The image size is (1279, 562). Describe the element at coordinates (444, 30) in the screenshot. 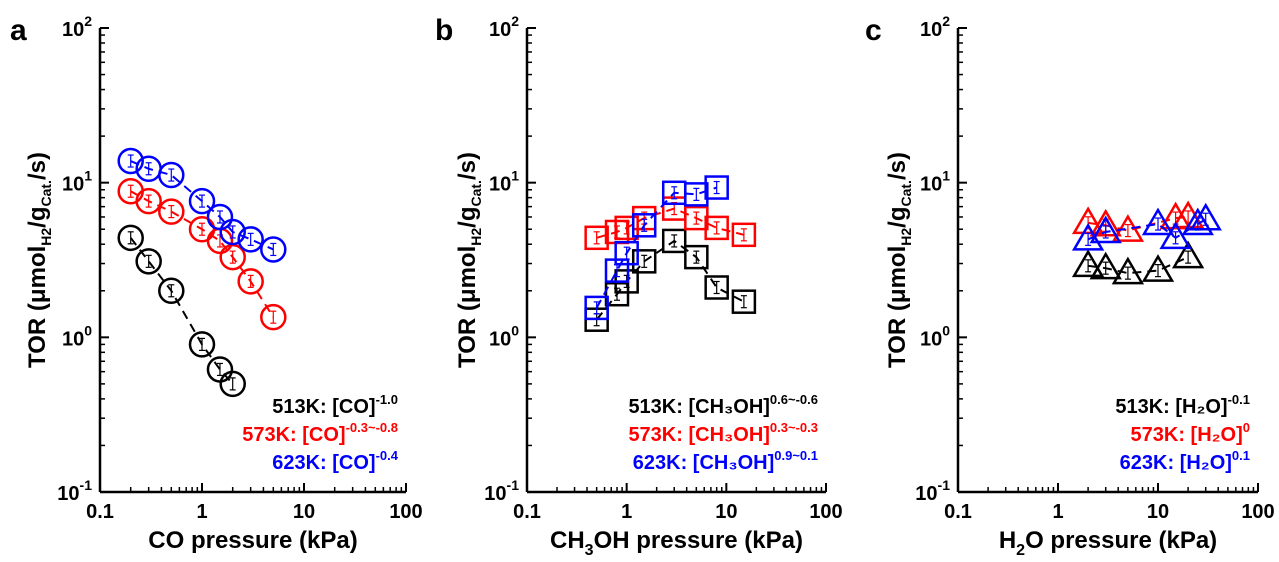

I see `panel-label: b` at that location.